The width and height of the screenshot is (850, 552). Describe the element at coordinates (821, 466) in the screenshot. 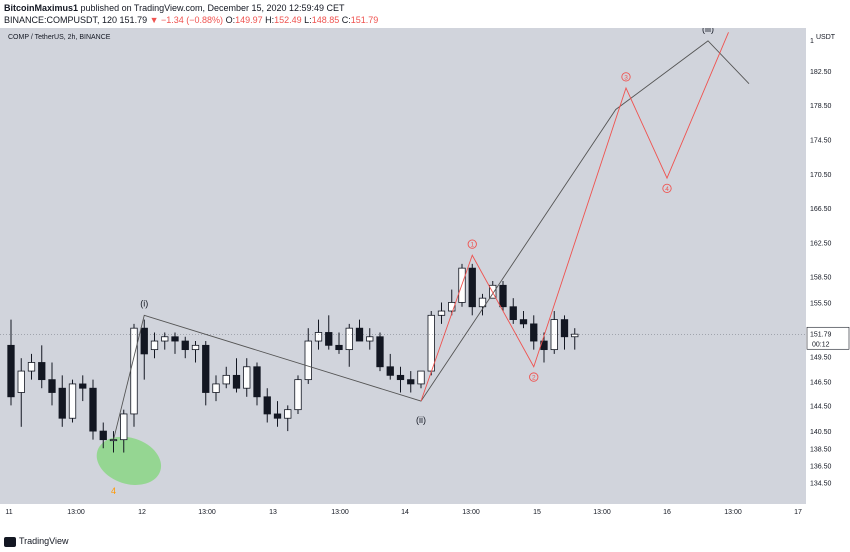

I see `y-tick-label: 136.50` at that location.